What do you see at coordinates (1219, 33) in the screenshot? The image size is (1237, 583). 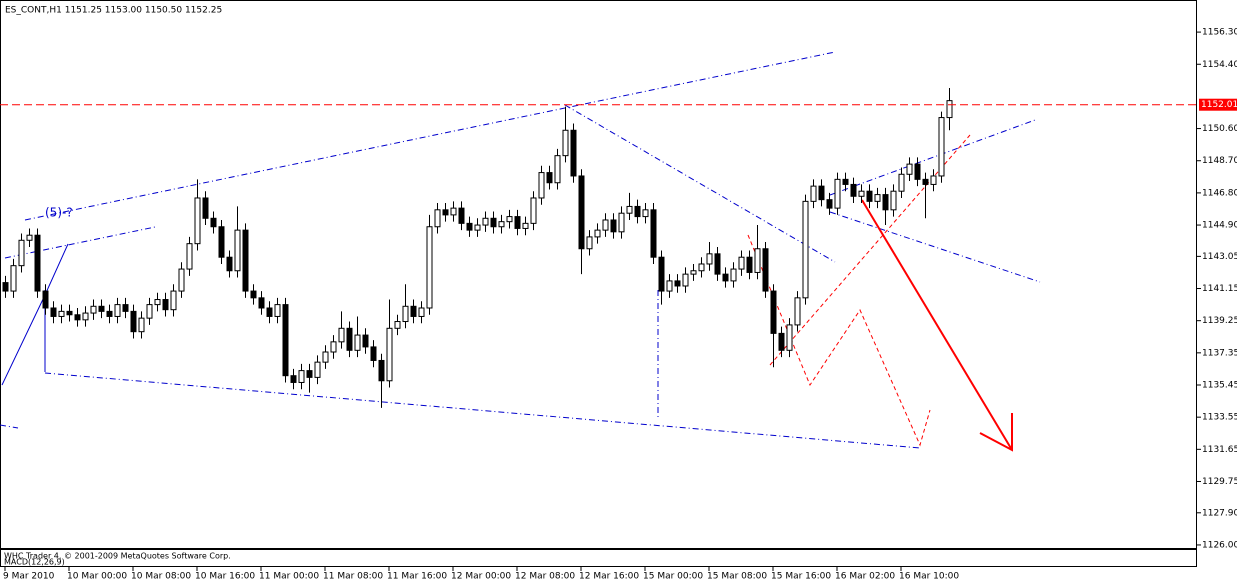 I see `y-tick-label: 1156.30` at bounding box center [1219, 33].